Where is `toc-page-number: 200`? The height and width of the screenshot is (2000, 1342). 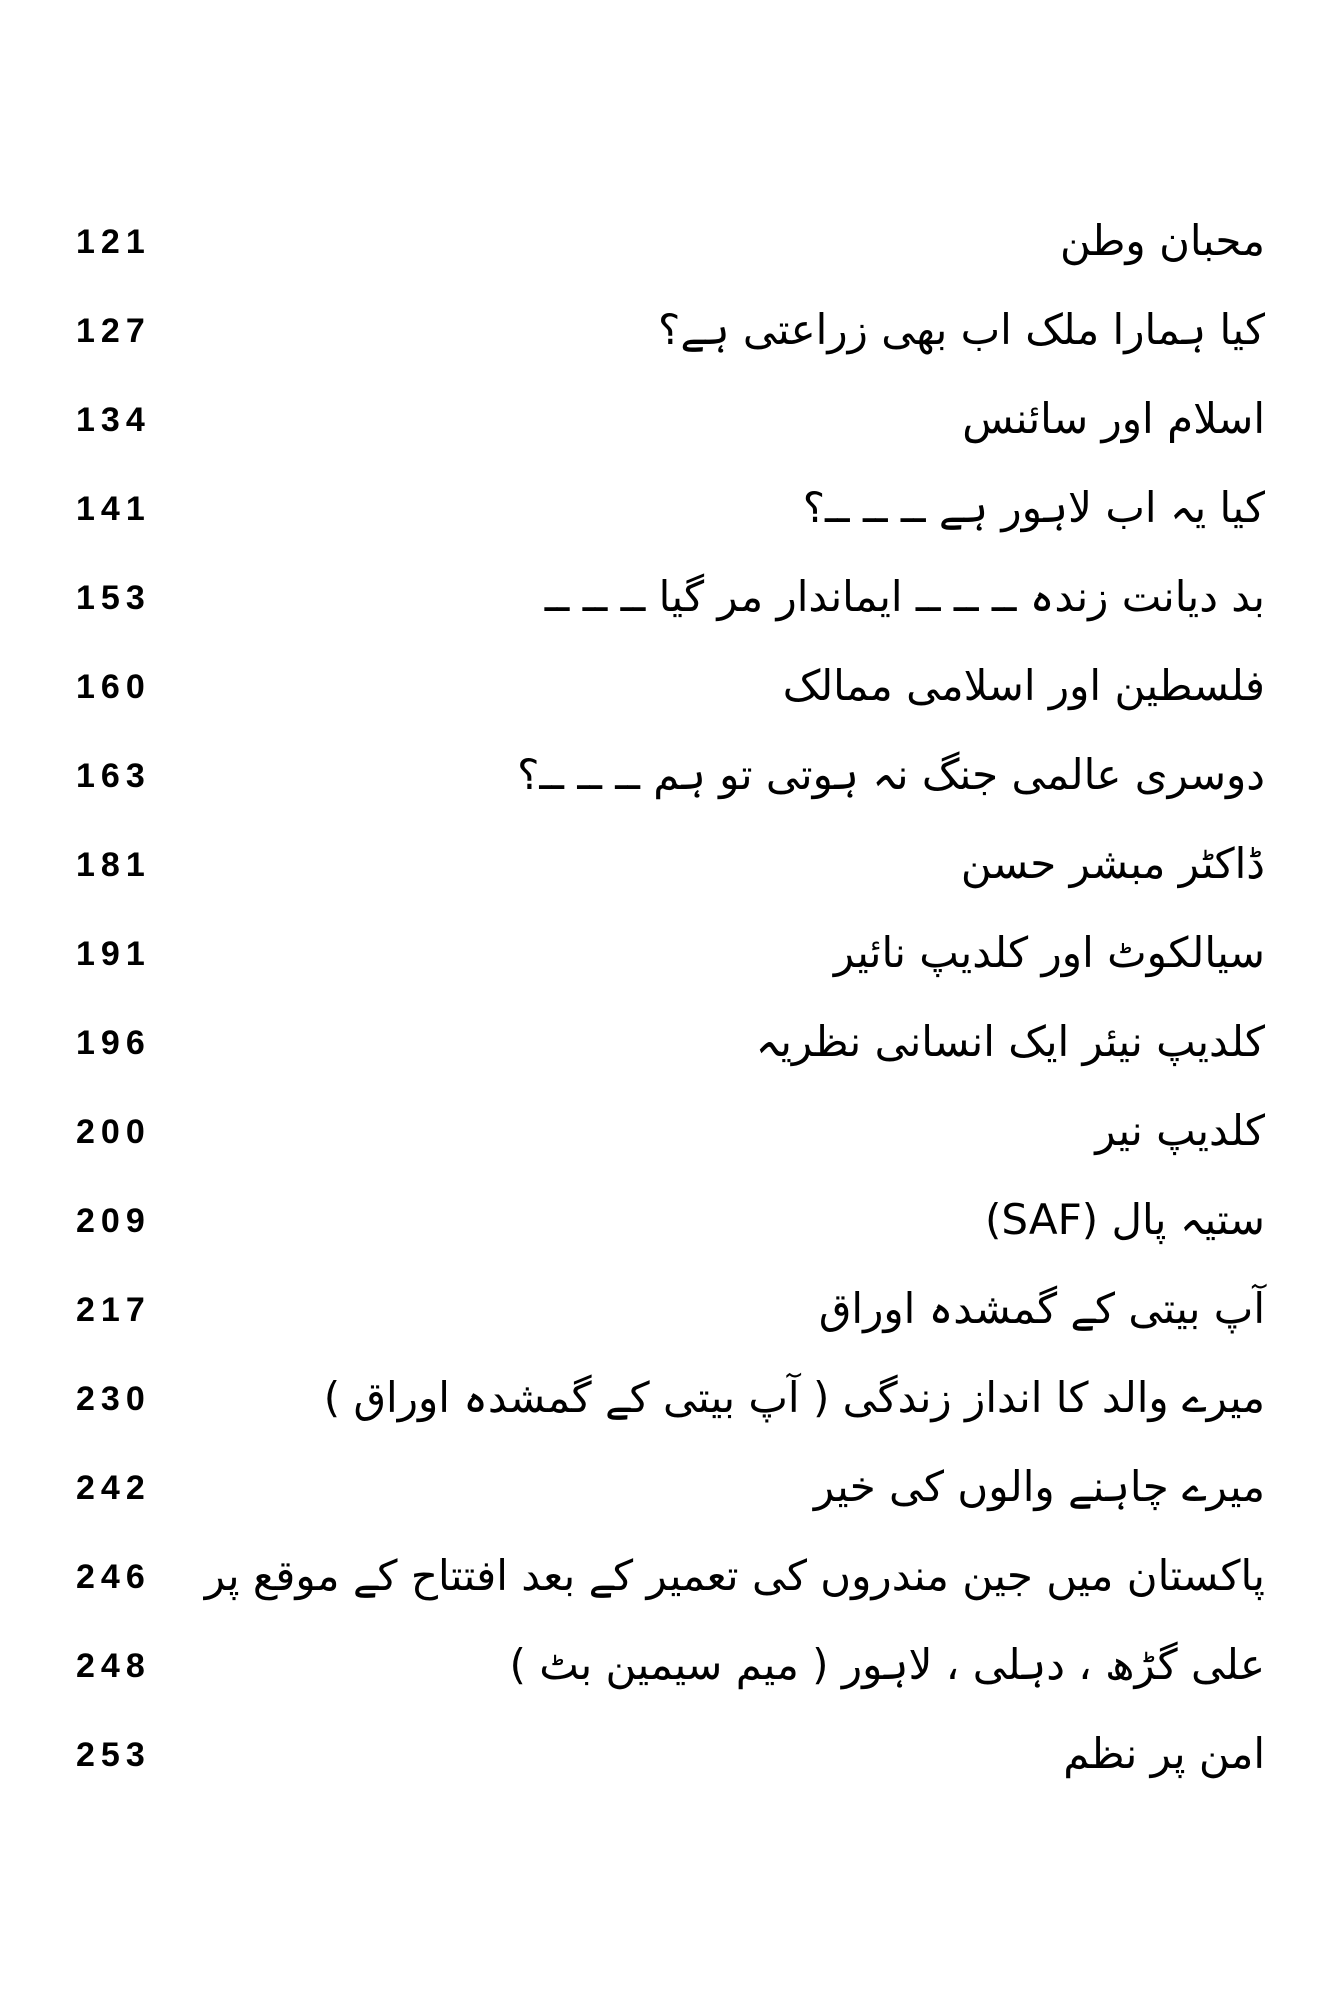
toc-page-number: 200 is located at coordinates (113, 1131).